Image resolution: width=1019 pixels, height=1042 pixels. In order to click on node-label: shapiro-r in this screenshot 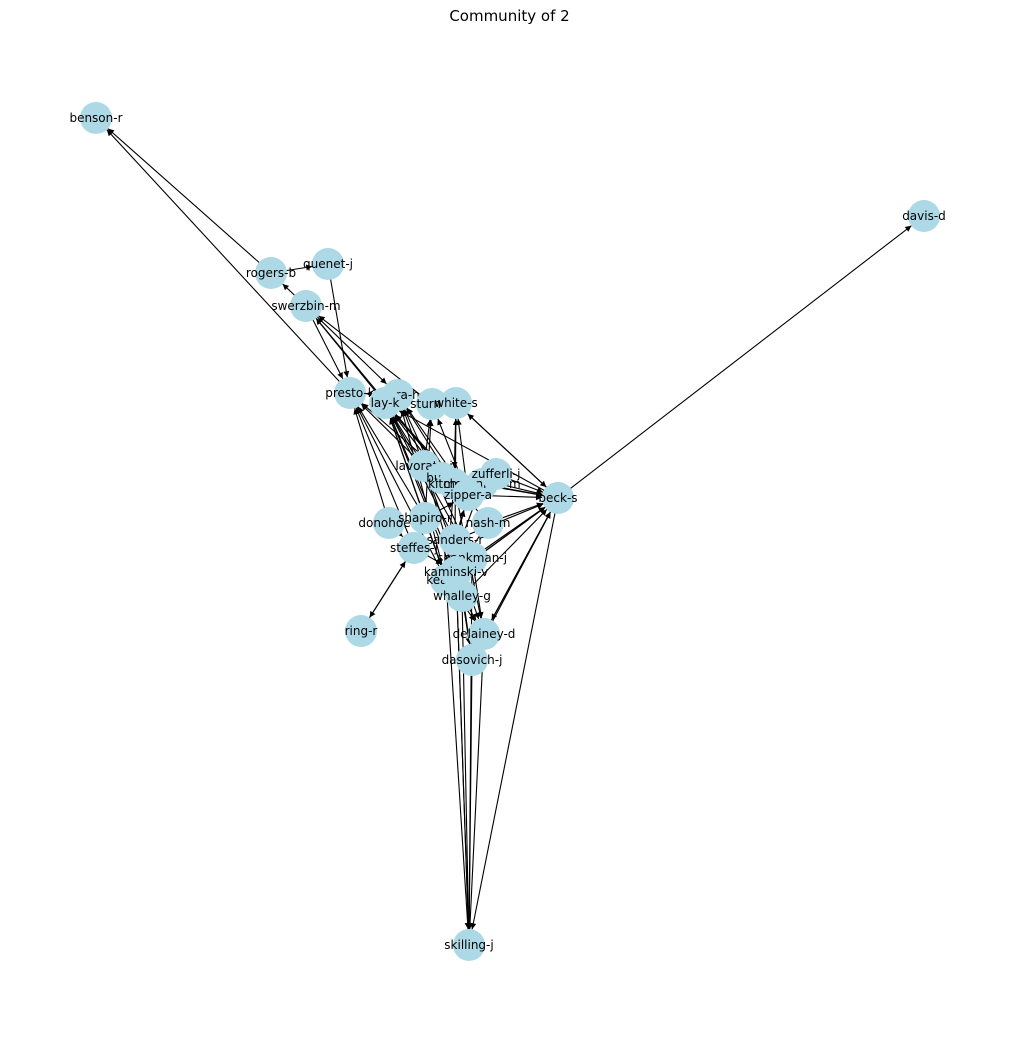, I will do `click(425, 518)`.